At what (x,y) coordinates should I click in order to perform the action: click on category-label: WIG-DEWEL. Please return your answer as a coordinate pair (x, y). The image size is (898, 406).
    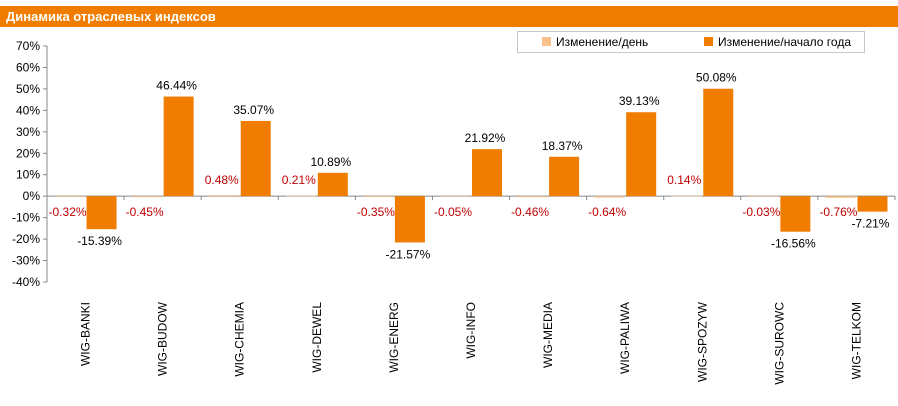
    Looking at the image, I should click on (317, 337).